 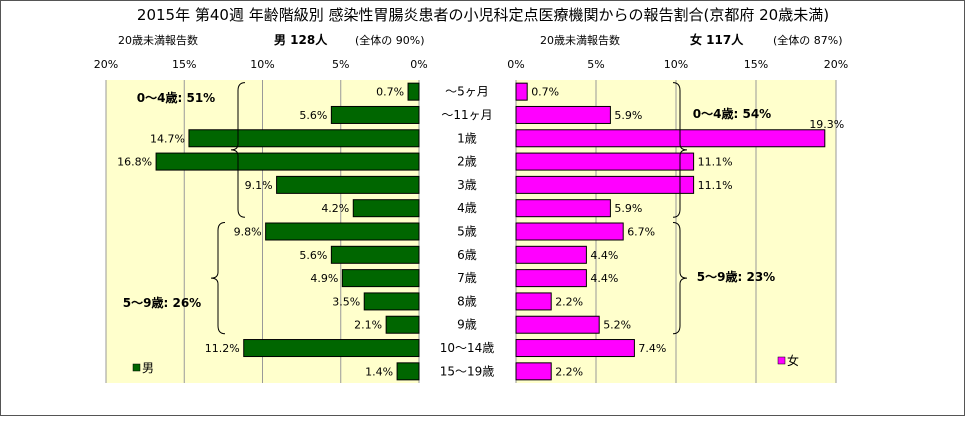 What do you see at coordinates (756, 64) in the screenshot?
I see `female-x-tick-label: 15%` at bounding box center [756, 64].